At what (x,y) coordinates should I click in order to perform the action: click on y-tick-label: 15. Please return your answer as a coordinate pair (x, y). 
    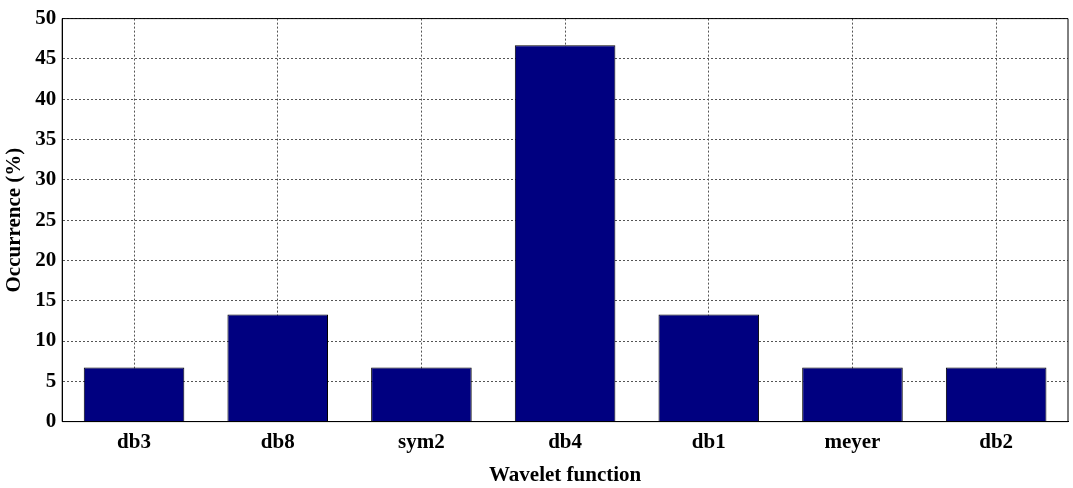
    Looking at the image, I should click on (46, 299).